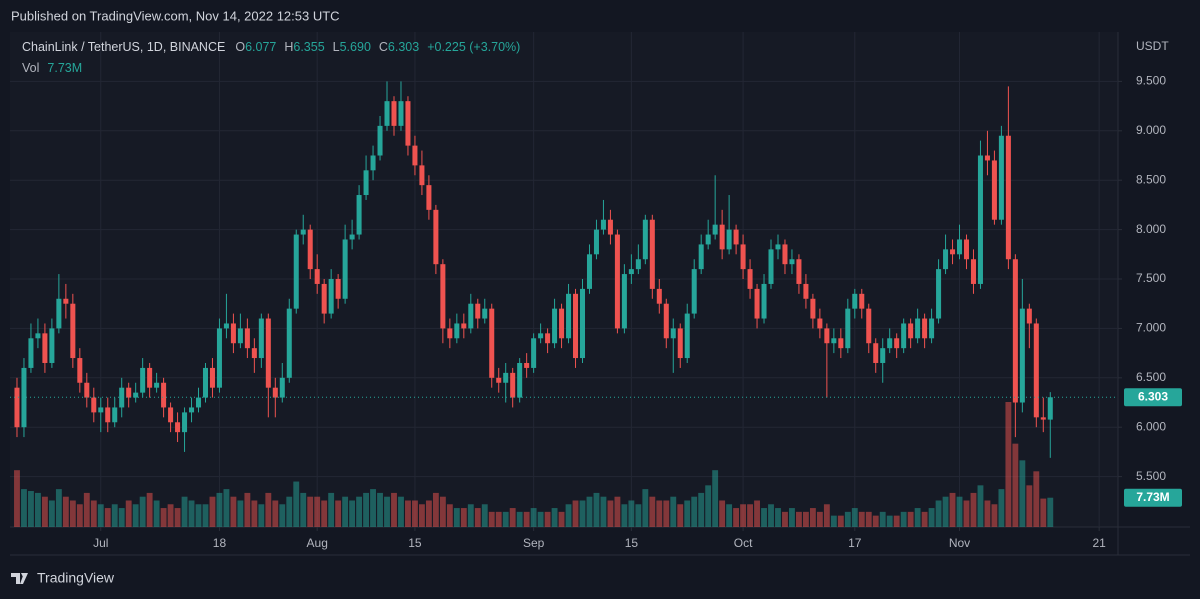 This screenshot has height=599, width=1200. What do you see at coordinates (288, 47) in the screenshot?
I see `legend-key: H` at bounding box center [288, 47].